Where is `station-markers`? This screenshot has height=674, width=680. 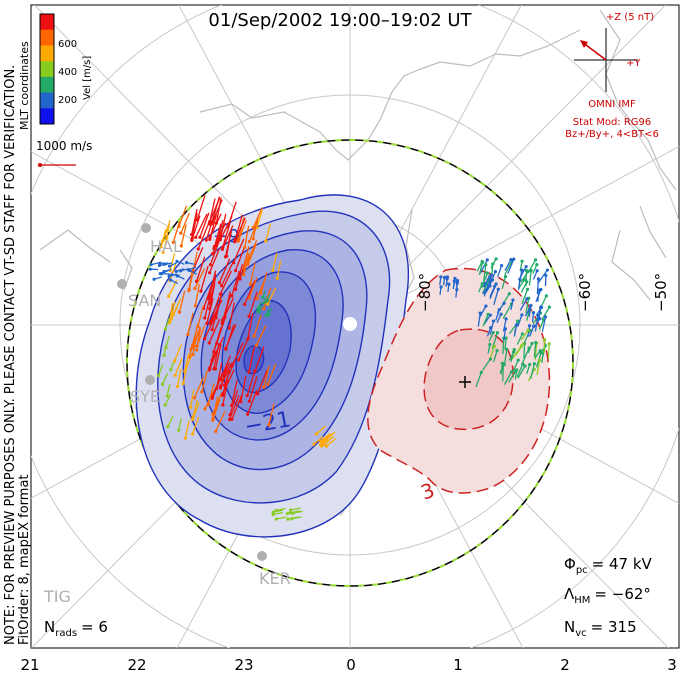 station-markers is located at coordinates (192, 392).